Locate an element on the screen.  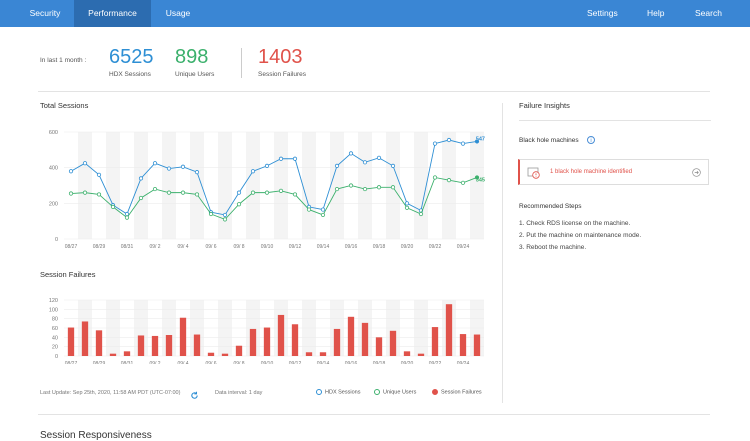
tab-usage: Usage is located at coordinates (178, 13).